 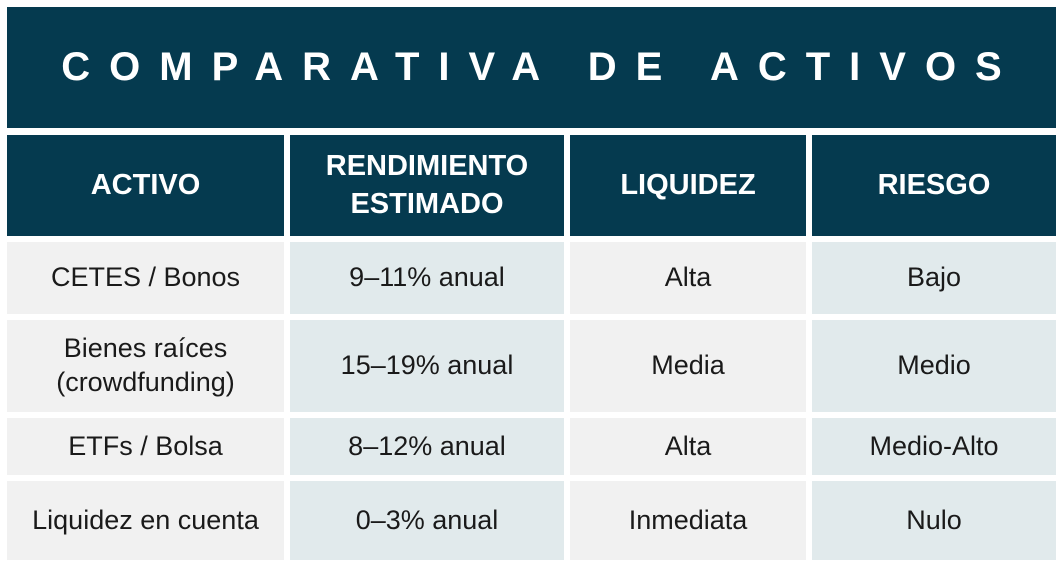 I want to click on table-cell-riesgo: Medio, so click(x=934, y=366).